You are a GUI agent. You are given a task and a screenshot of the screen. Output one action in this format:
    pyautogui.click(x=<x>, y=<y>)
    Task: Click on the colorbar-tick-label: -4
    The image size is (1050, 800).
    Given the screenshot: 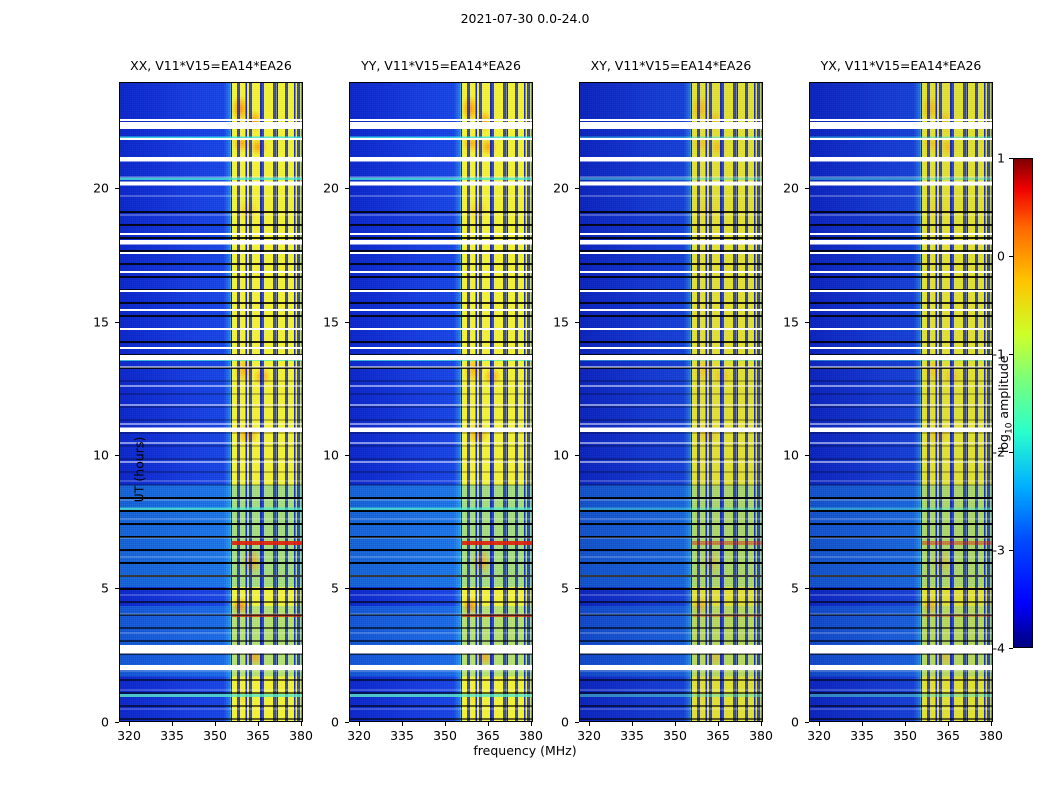 What is the action you would take?
    pyautogui.click(x=998, y=648)
    